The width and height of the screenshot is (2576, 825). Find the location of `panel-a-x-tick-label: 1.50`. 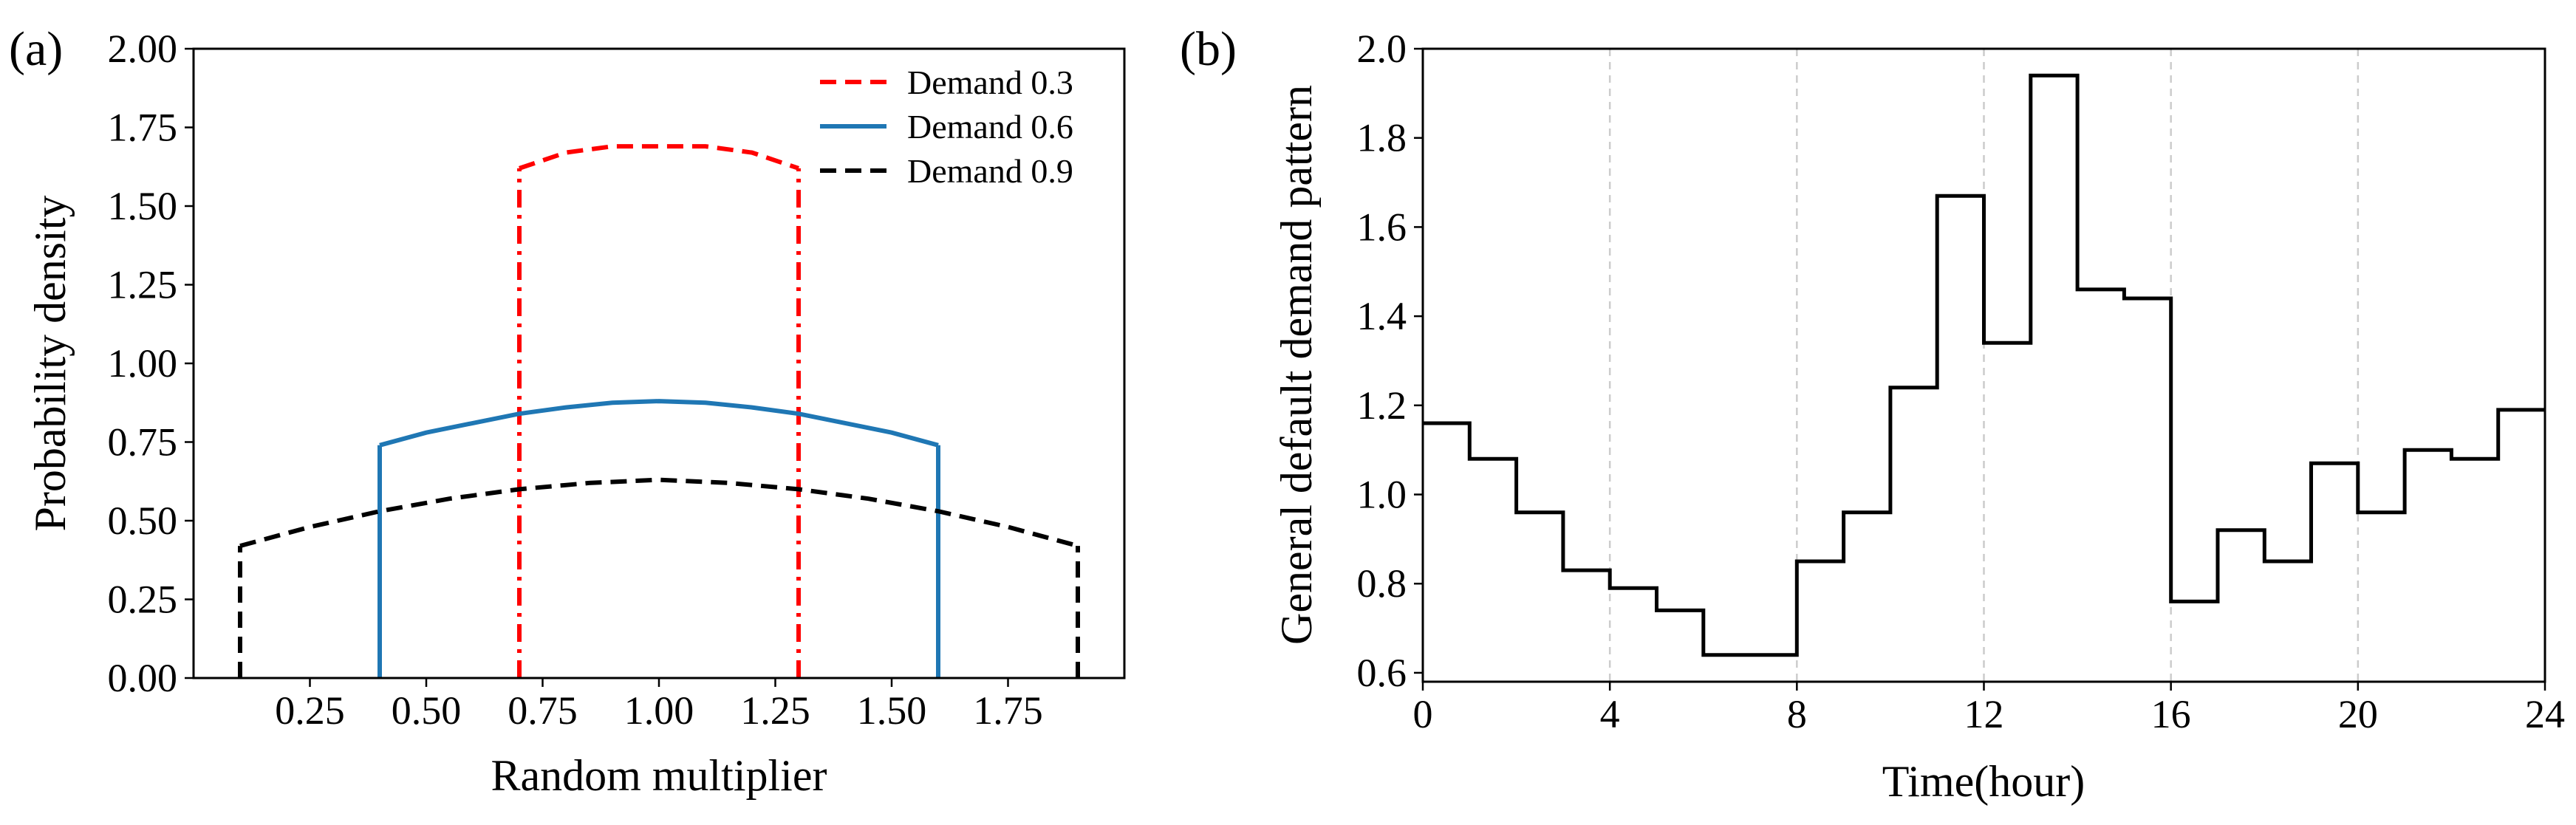

panel-a-x-tick-label: 1.50 is located at coordinates (892, 710).